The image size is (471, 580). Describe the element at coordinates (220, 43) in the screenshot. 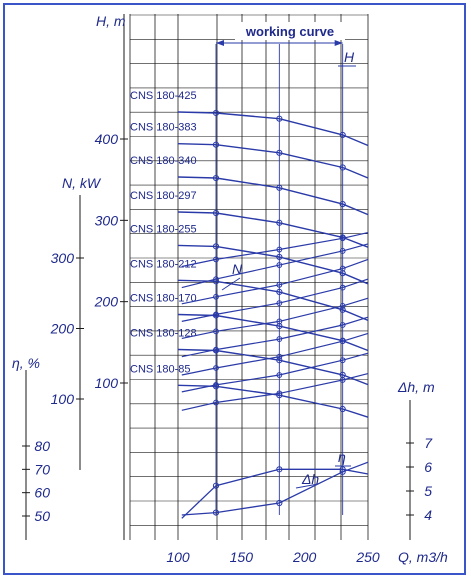

I see `working-range-arrow-left` at that location.